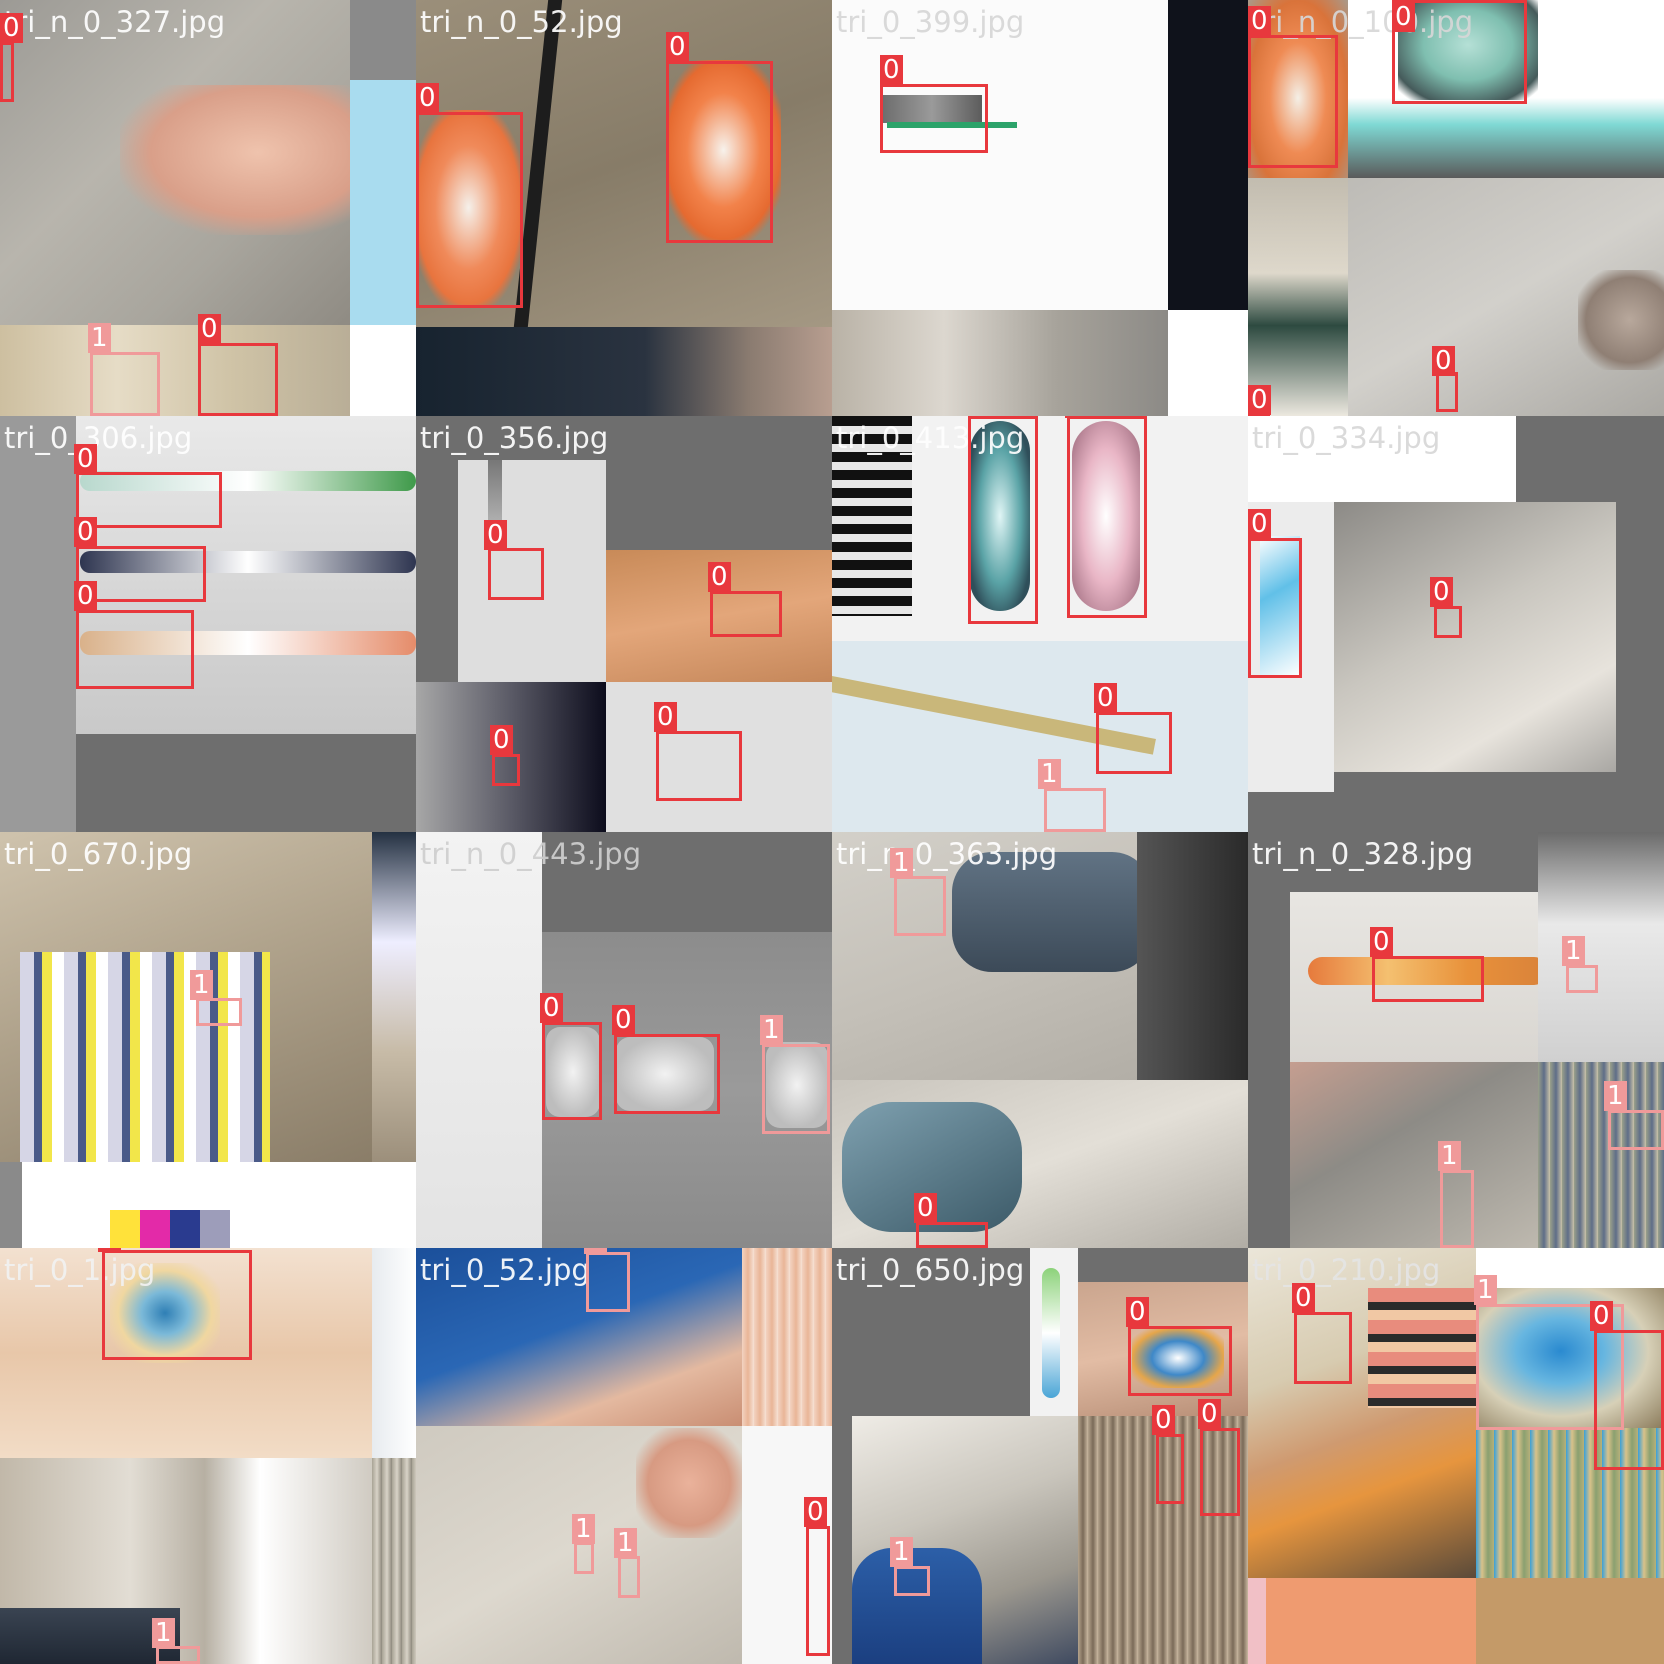 This screenshot has width=1664, height=1664. Describe the element at coordinates (624, 371) in the screenshot. I see `photo-bottom` at that location.